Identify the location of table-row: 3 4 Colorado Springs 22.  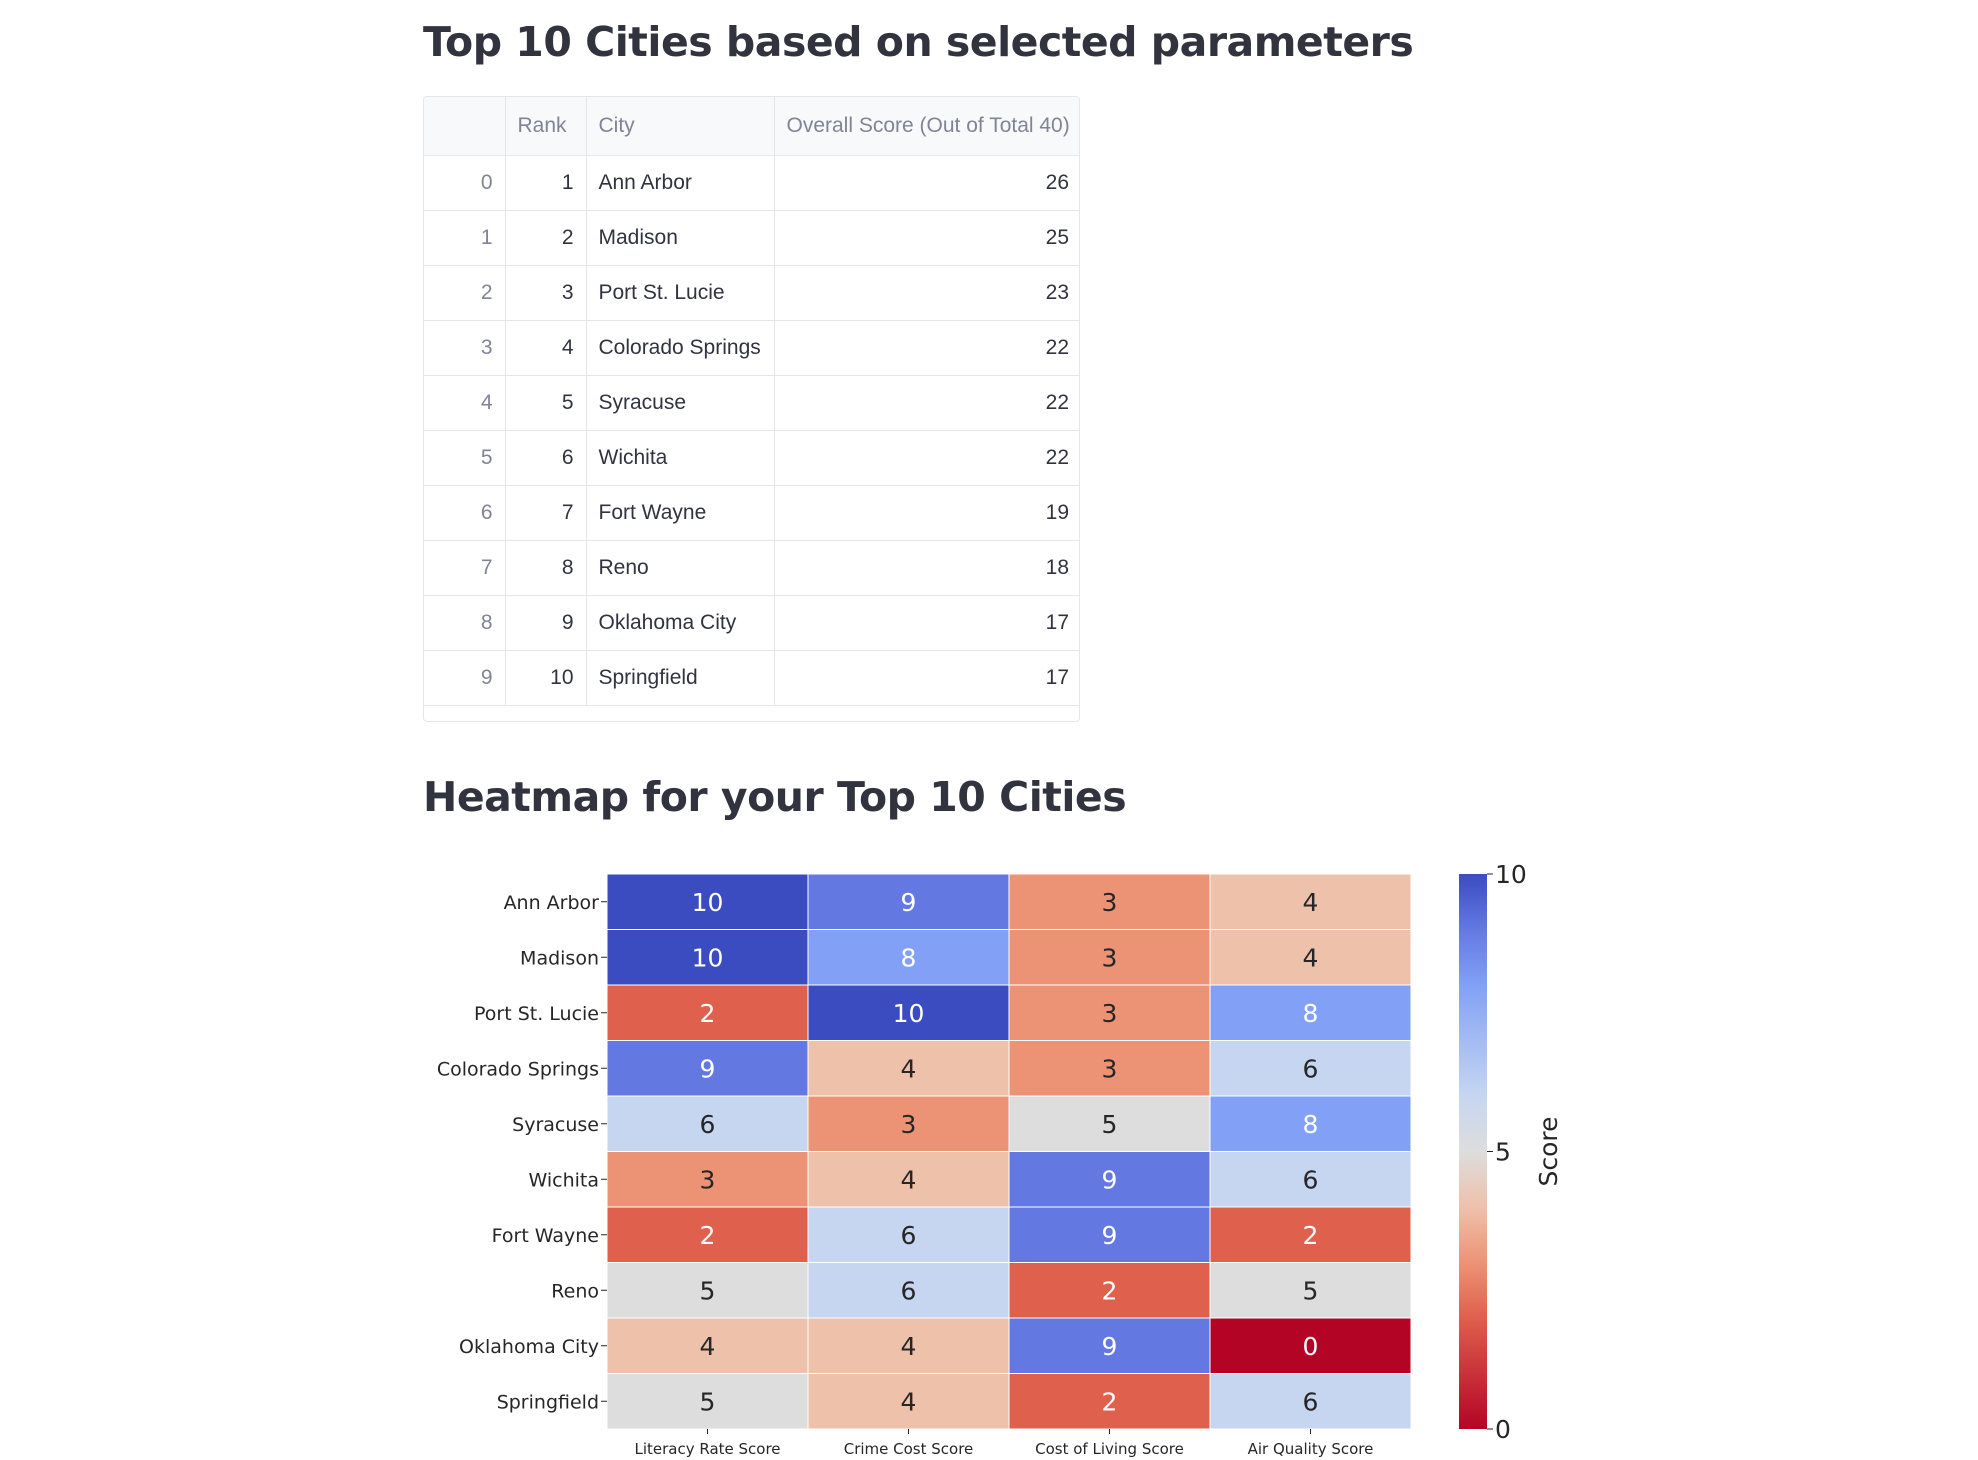
(751, 348).